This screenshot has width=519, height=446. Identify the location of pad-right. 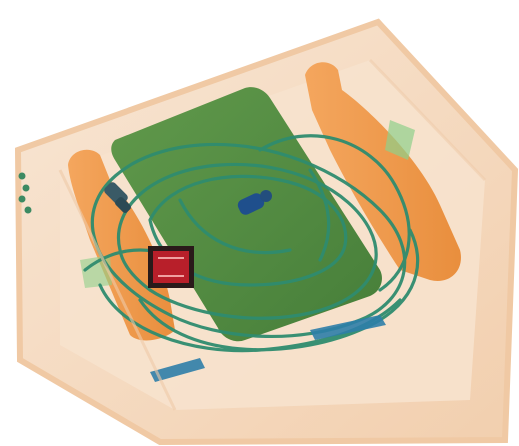
(400, 140).